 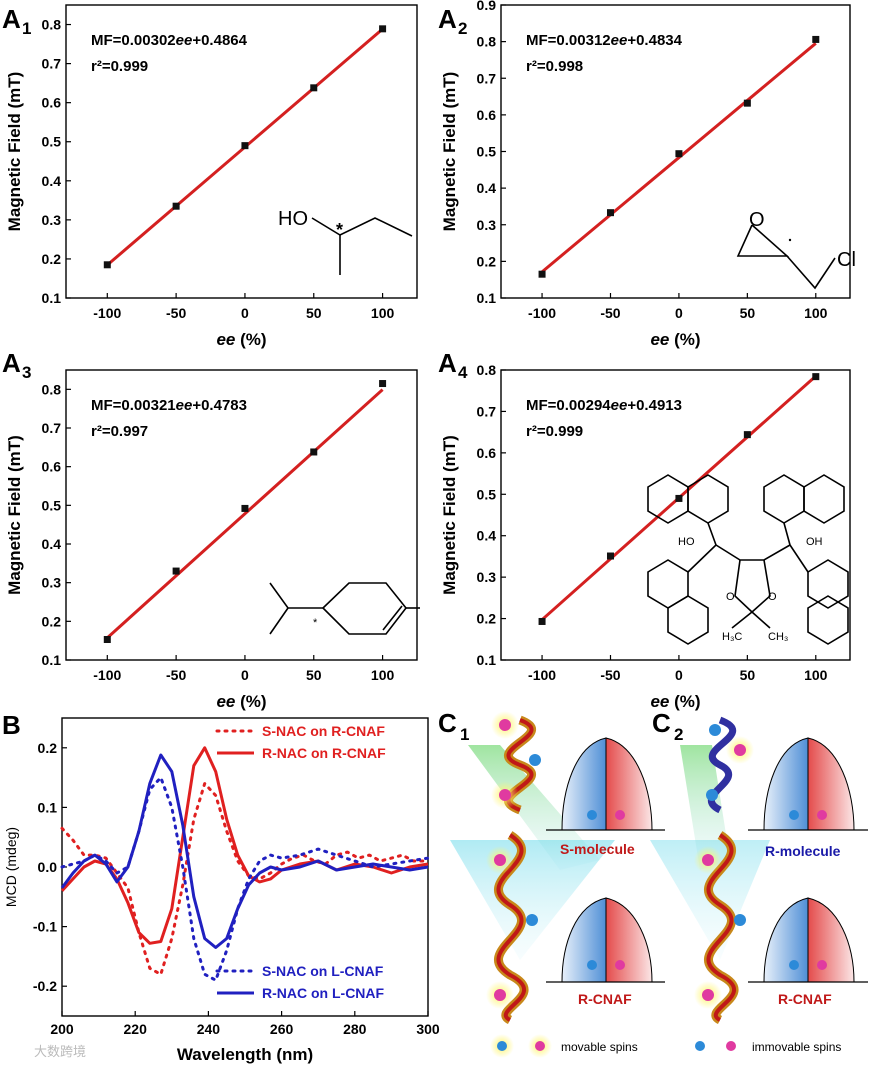 What do you see at coordinates (60, 1051) in the screenshot?
I see `watermark: 大数跨境` at bounding box center [60, 1051].